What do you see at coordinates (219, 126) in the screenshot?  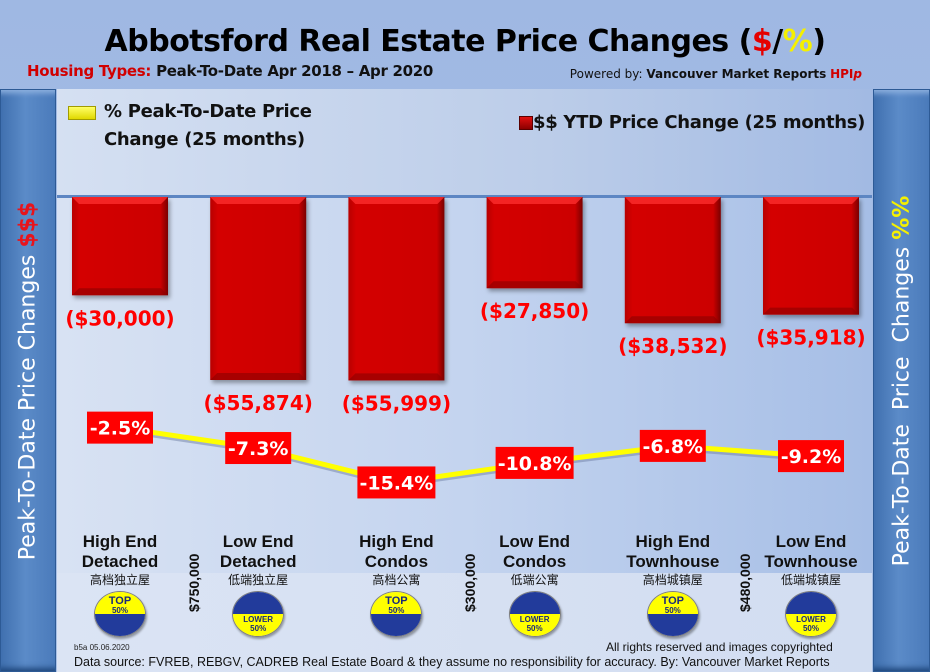 I see `legend-percent: % Peak-To-Date Price Change (25 months)` at bounding box center [219, 126].